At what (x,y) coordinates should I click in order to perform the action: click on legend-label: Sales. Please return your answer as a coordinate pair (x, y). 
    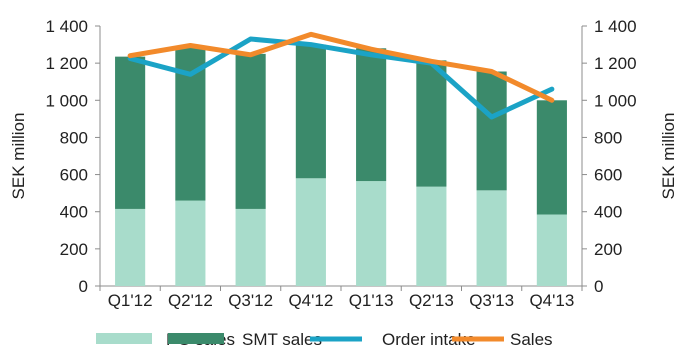
    Looking at the image, I should click on (531, 339).